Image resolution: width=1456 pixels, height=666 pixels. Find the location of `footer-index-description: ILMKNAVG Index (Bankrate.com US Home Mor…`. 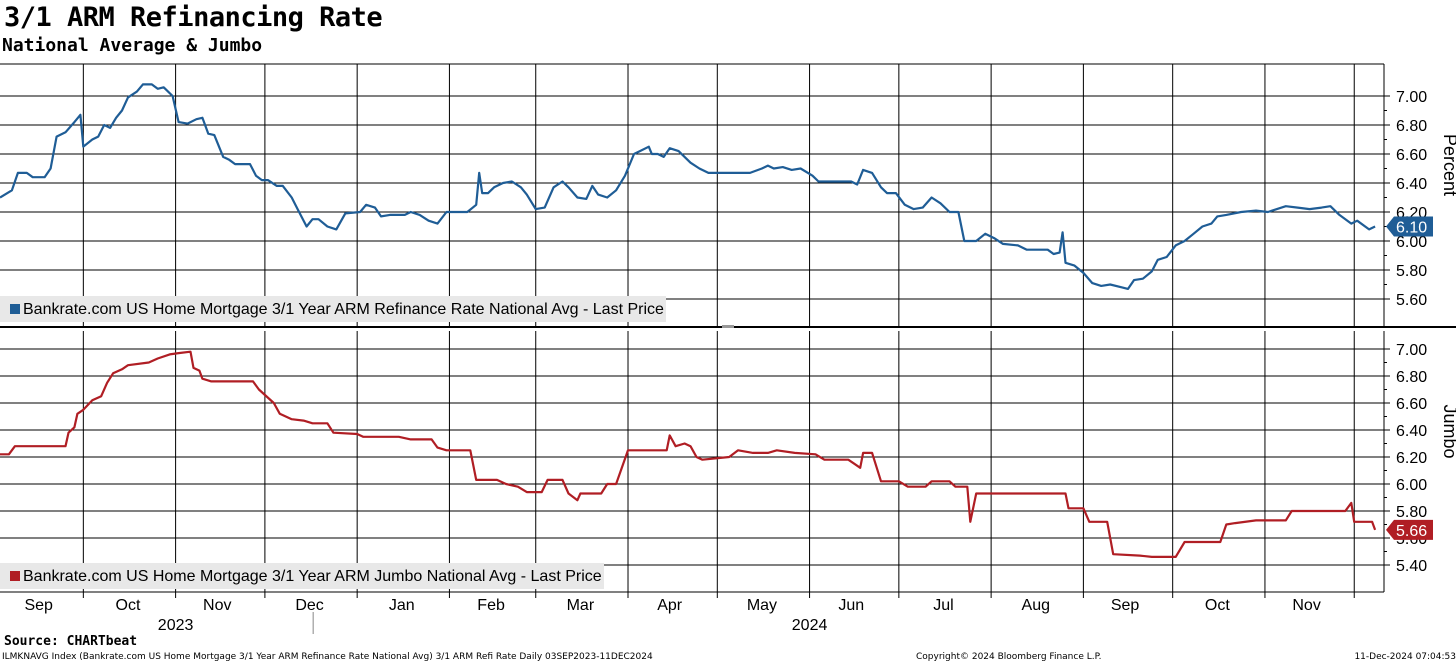

footer-index-description: ILMKNAVG Index (Bankrate.com US Home Mor… is located at coordinates (327, 657).